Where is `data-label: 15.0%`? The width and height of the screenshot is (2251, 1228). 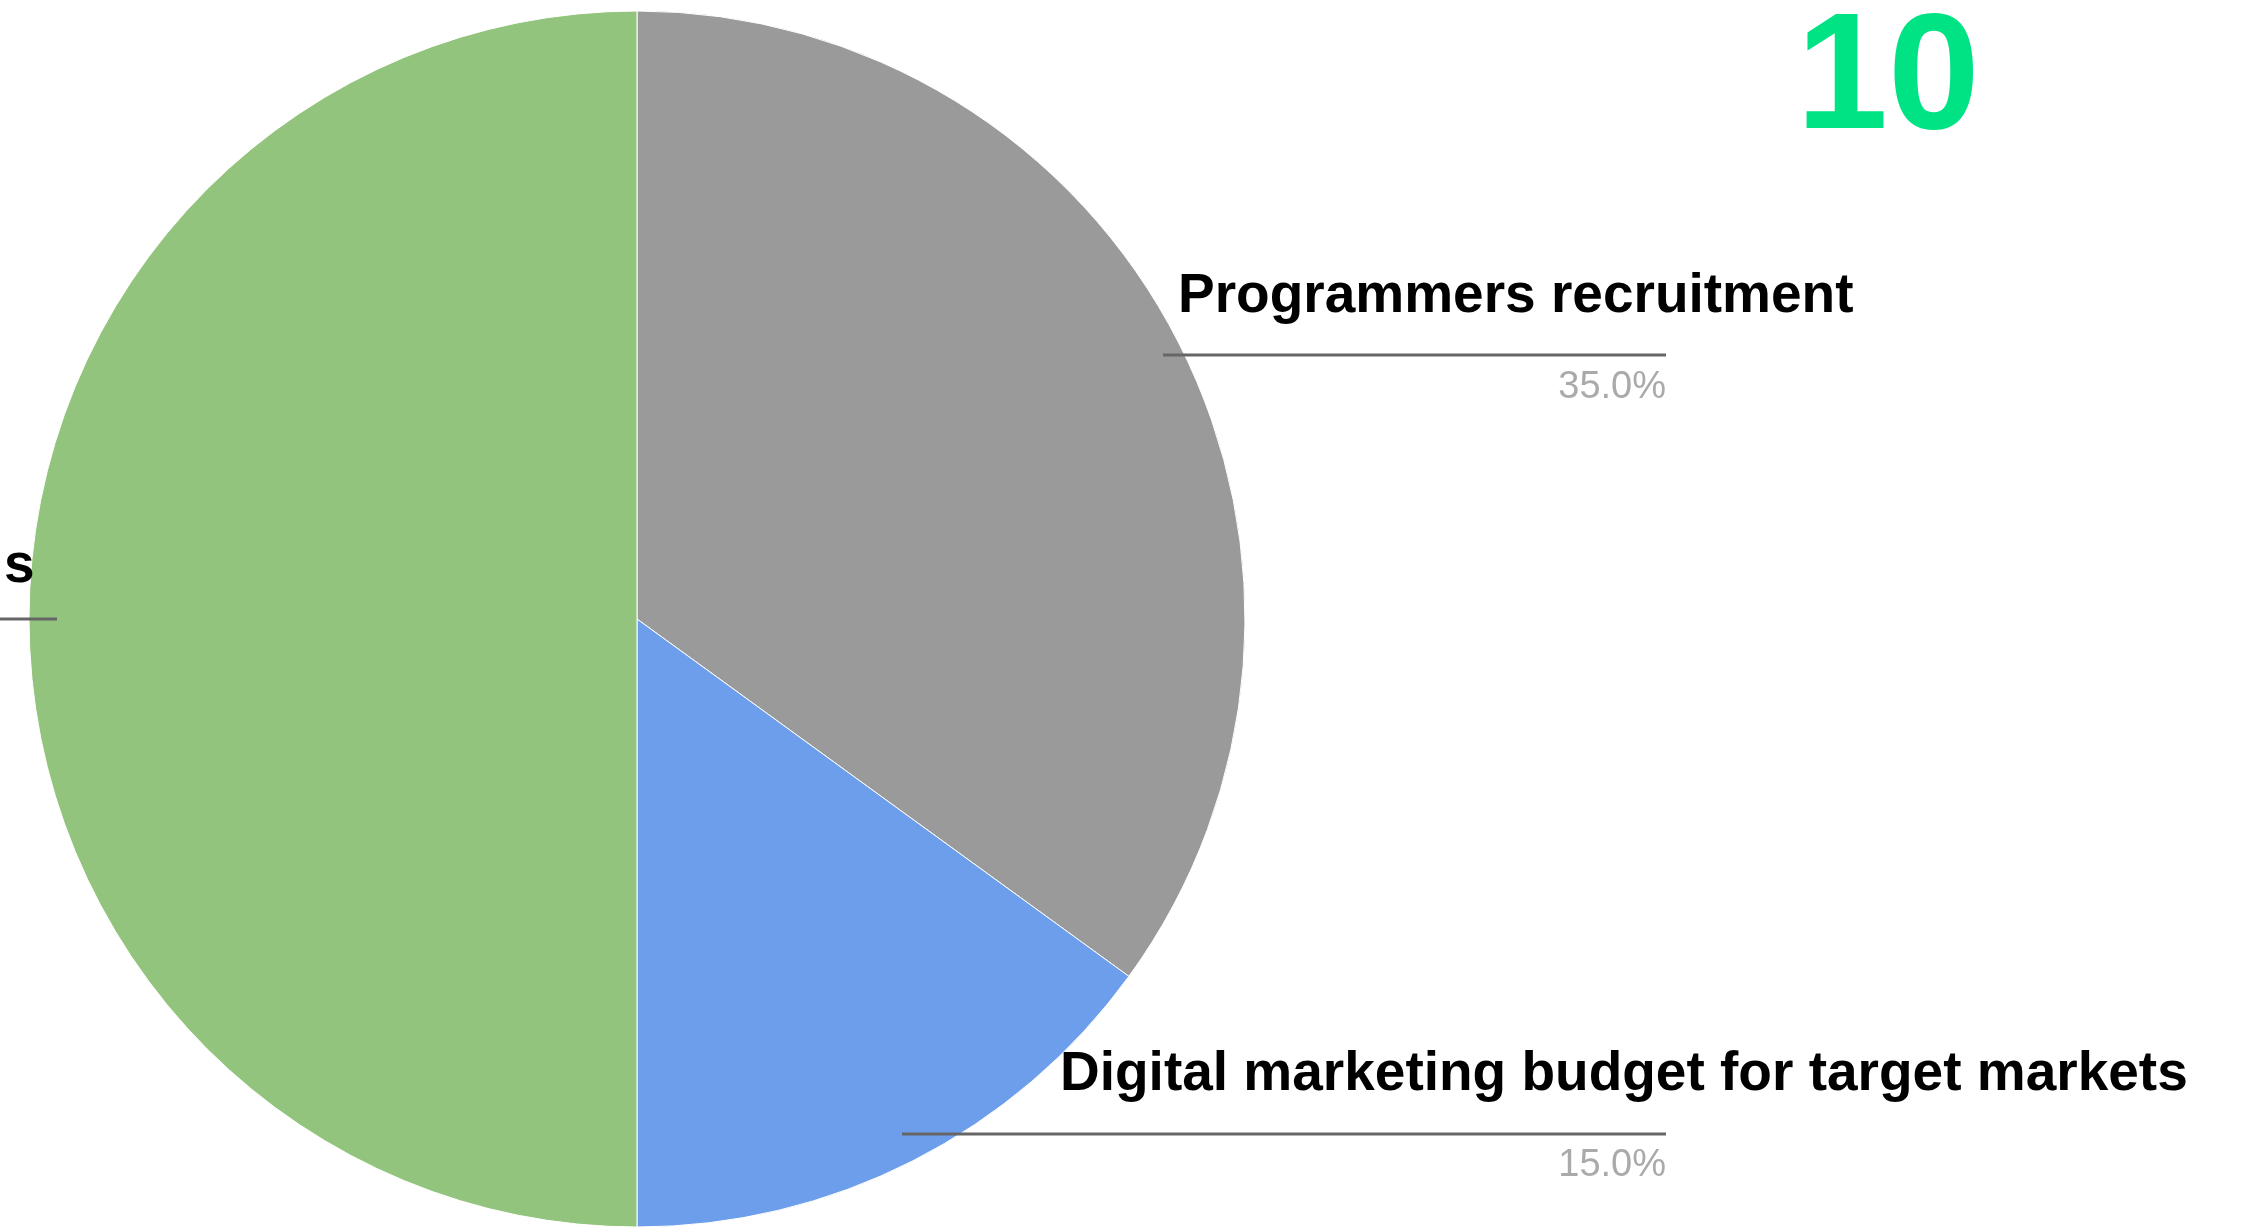
data-label: 15.0% is located at coordinates (1612, 1163).